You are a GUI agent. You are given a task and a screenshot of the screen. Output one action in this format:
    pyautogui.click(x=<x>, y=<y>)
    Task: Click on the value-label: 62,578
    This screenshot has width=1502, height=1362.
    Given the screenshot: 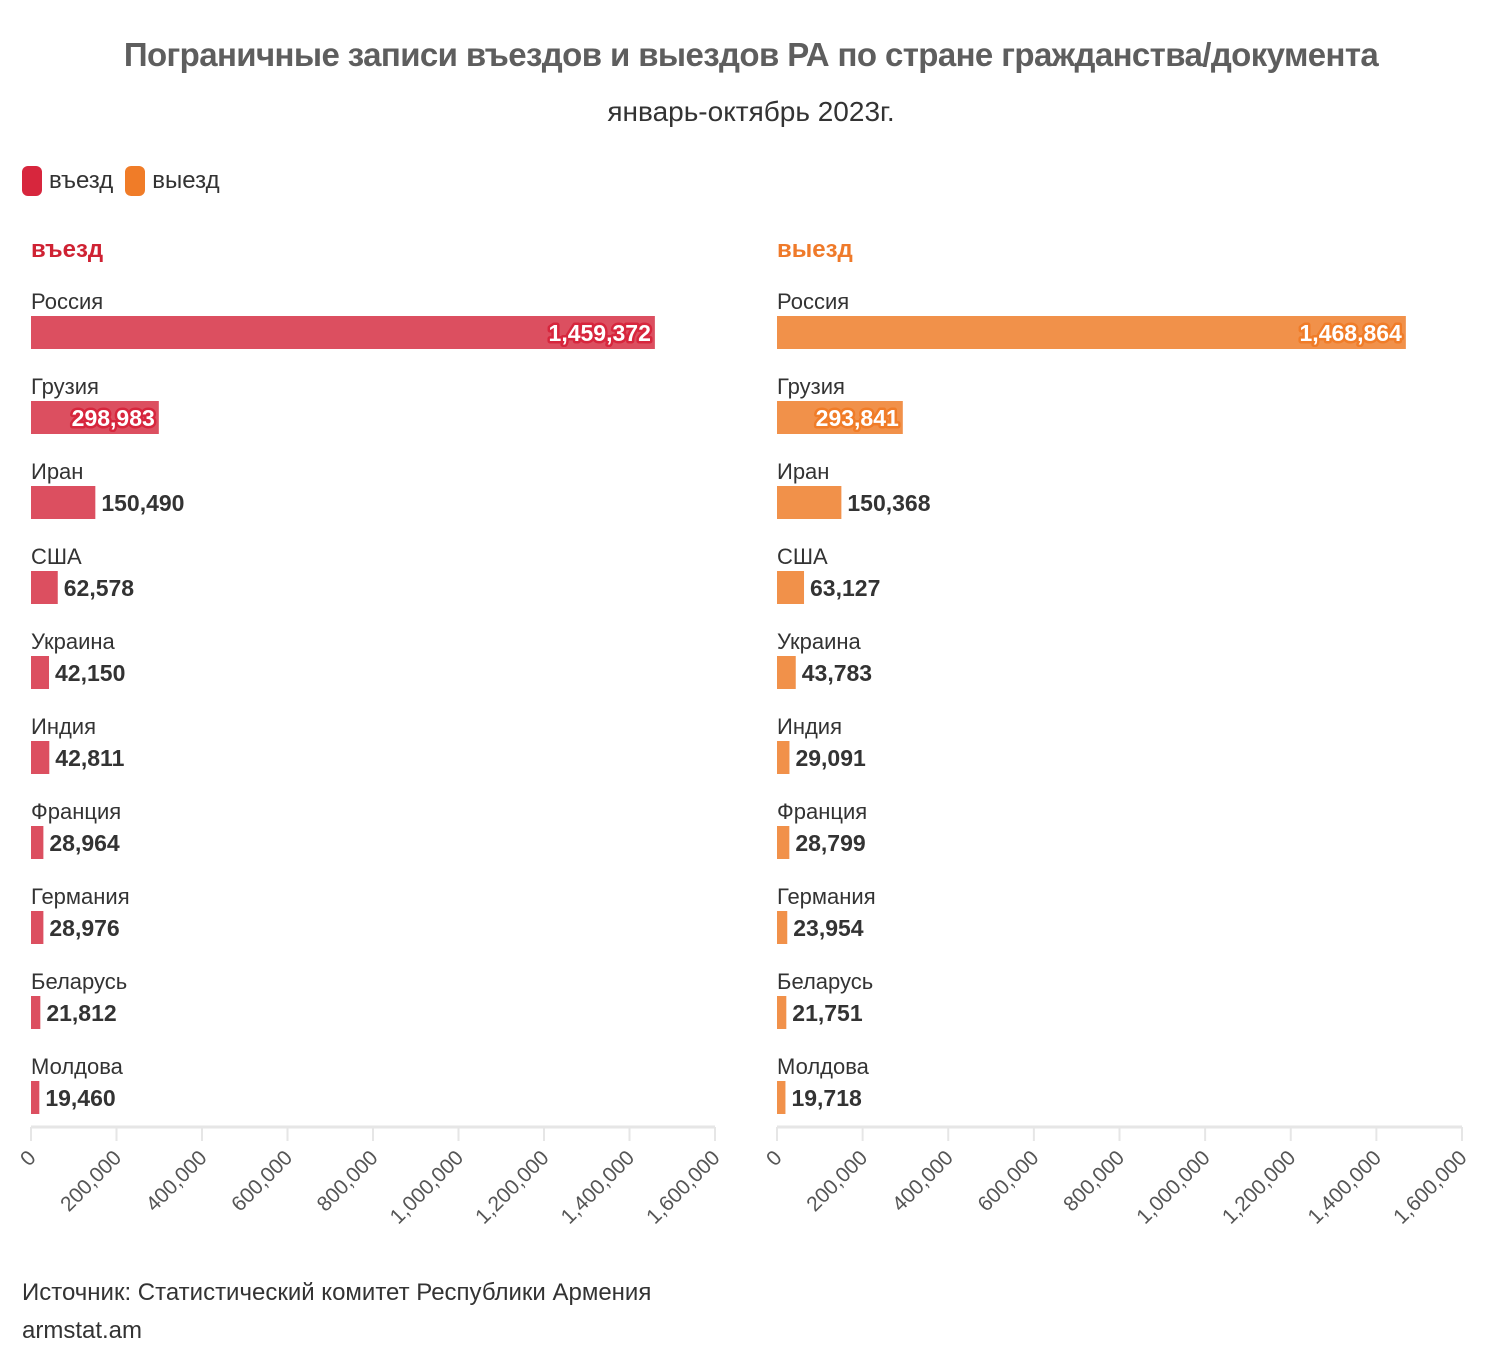 What is the action you would take?
    pyautogui.click(x=99, y=588)
    